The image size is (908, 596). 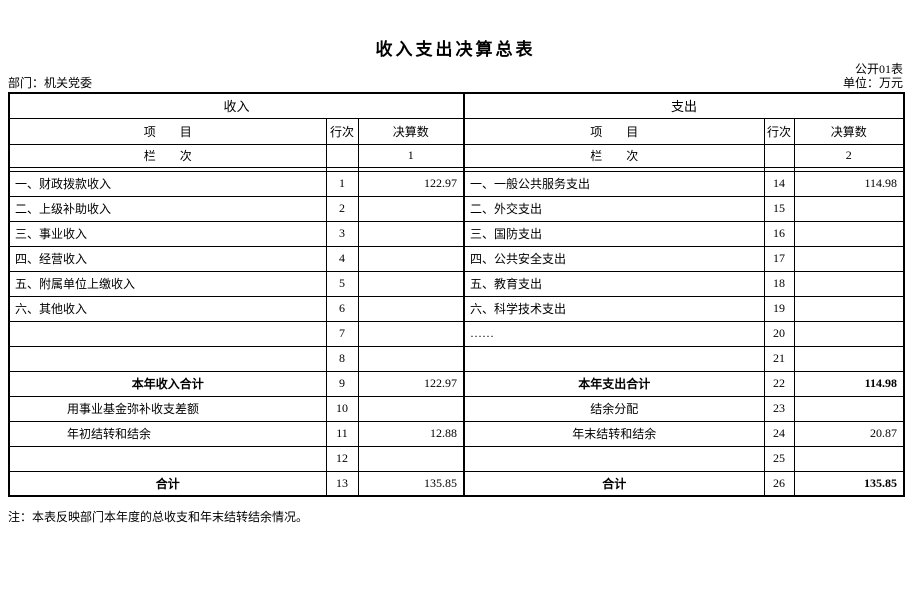 What do you see at coordinates (342, 433) in the screenshot?
I see `income-line-cell: 11` at bounding box center [342, 433].